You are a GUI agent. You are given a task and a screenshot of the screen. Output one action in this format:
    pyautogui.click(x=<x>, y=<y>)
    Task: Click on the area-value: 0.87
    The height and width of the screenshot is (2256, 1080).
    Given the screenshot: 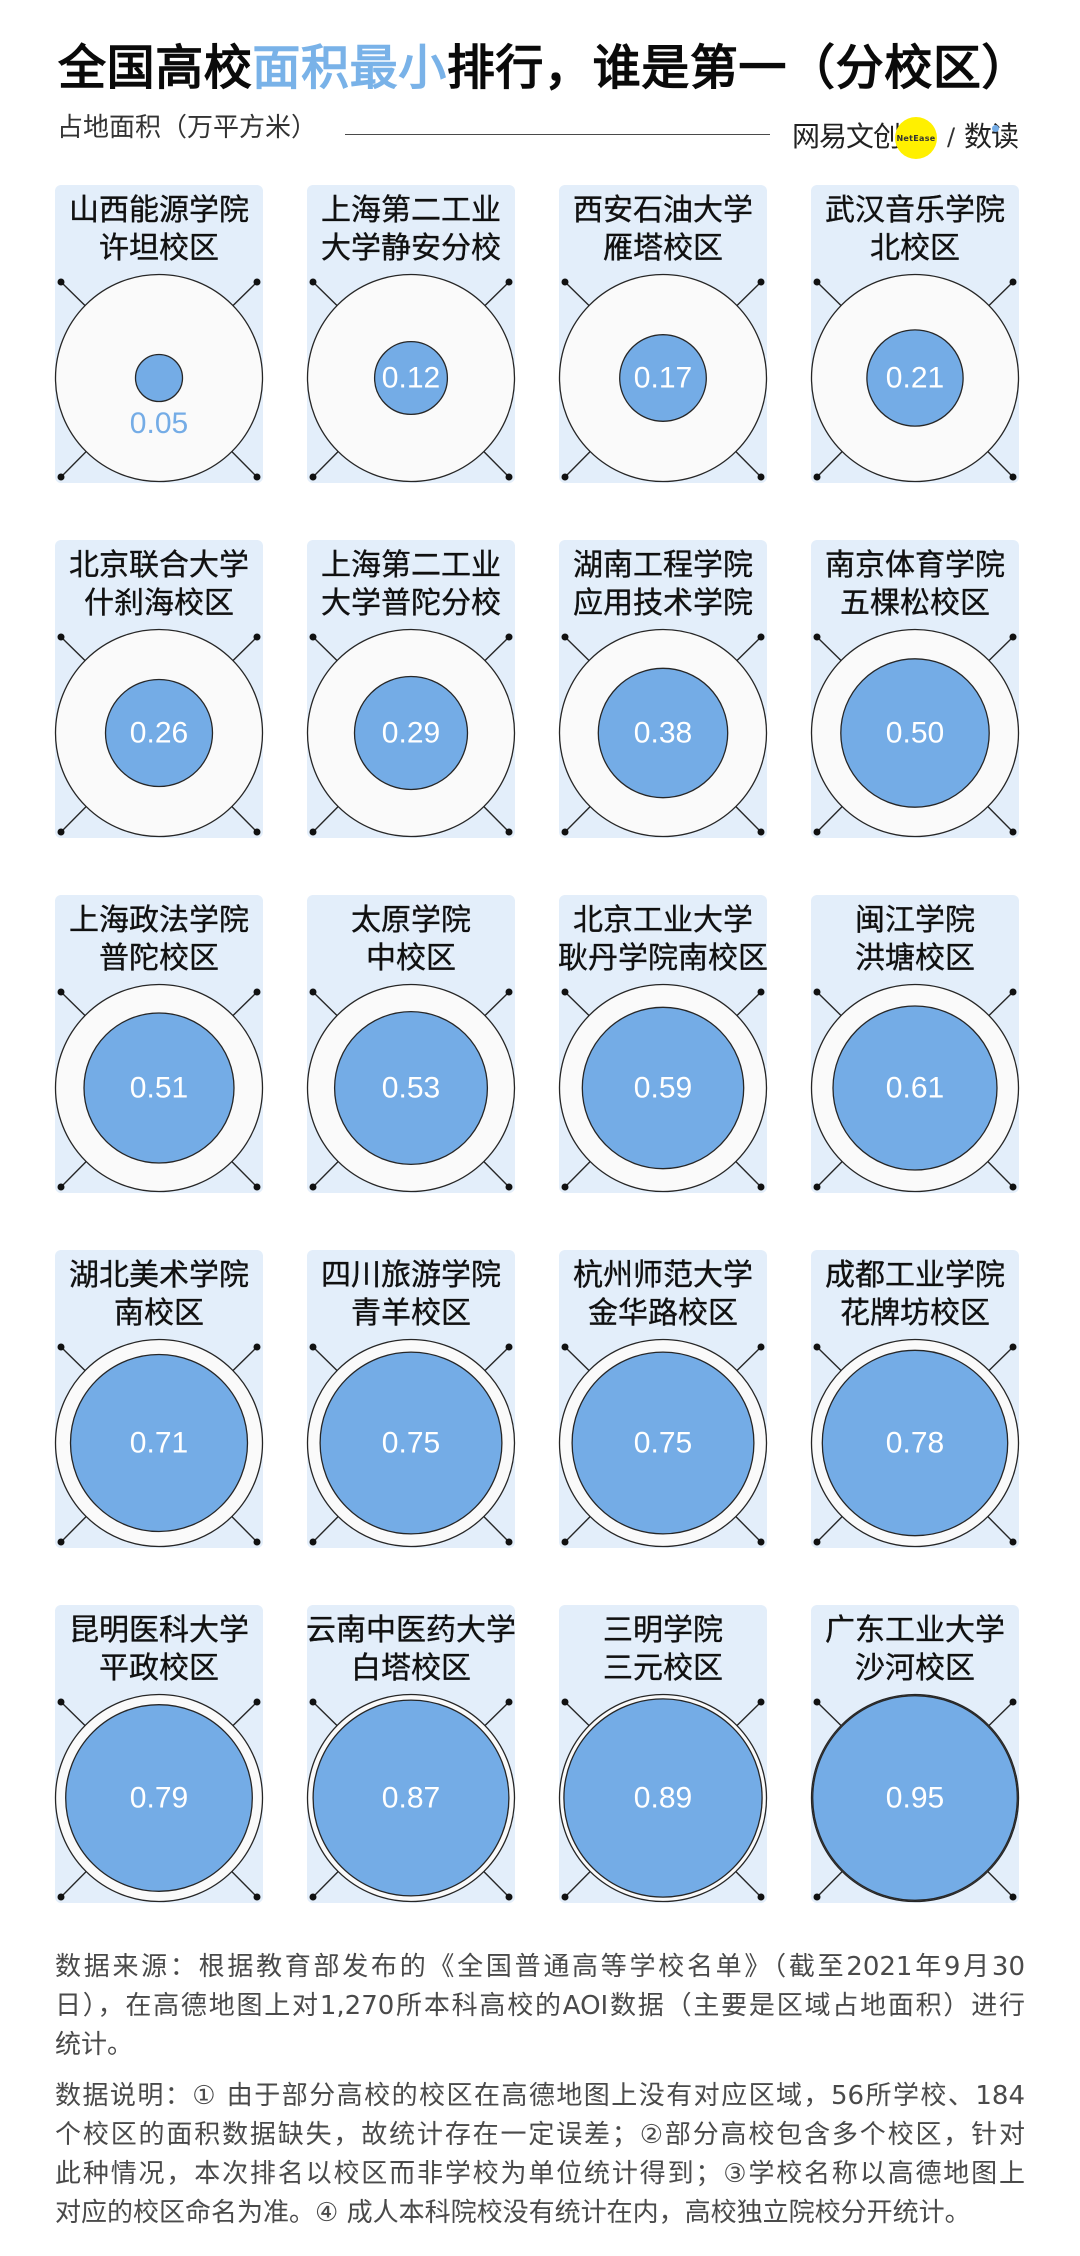 What is the action you would take?
    pyautogui.click(x=411, y=1798)
    